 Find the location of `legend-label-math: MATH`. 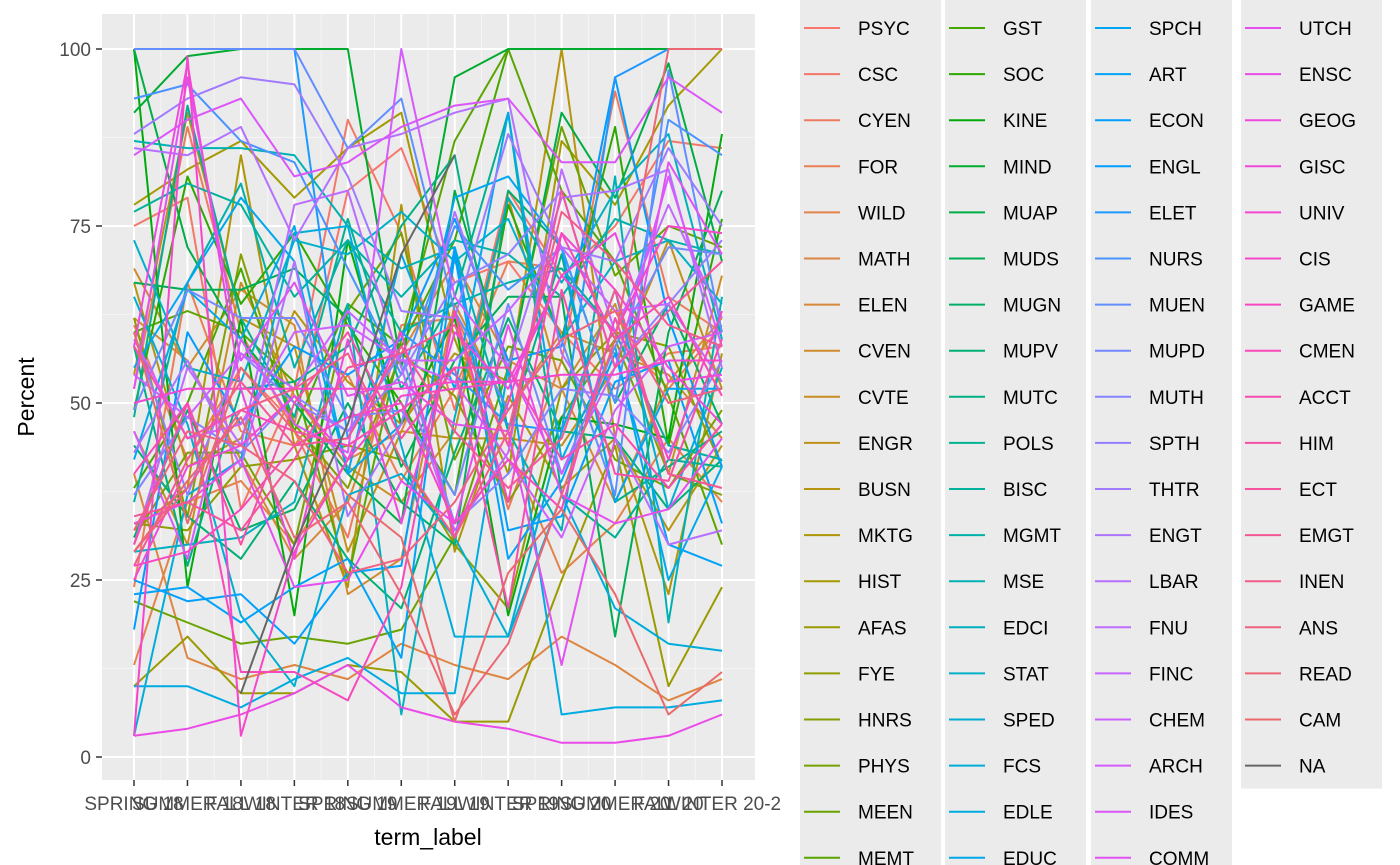

legend-label-math: MATH is located at coordinates (884, 260).